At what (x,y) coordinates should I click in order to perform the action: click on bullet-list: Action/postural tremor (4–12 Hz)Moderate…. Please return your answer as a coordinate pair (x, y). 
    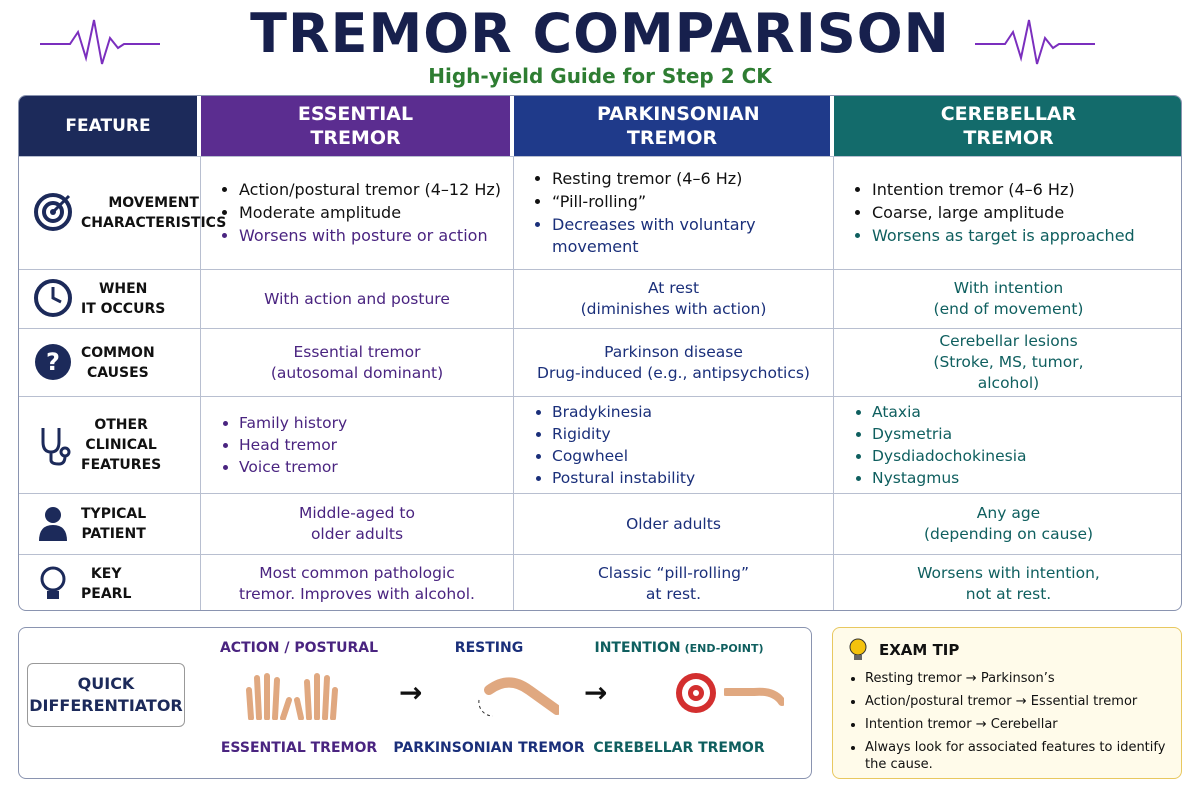
    Looking at the image, I should click on (355, 213).